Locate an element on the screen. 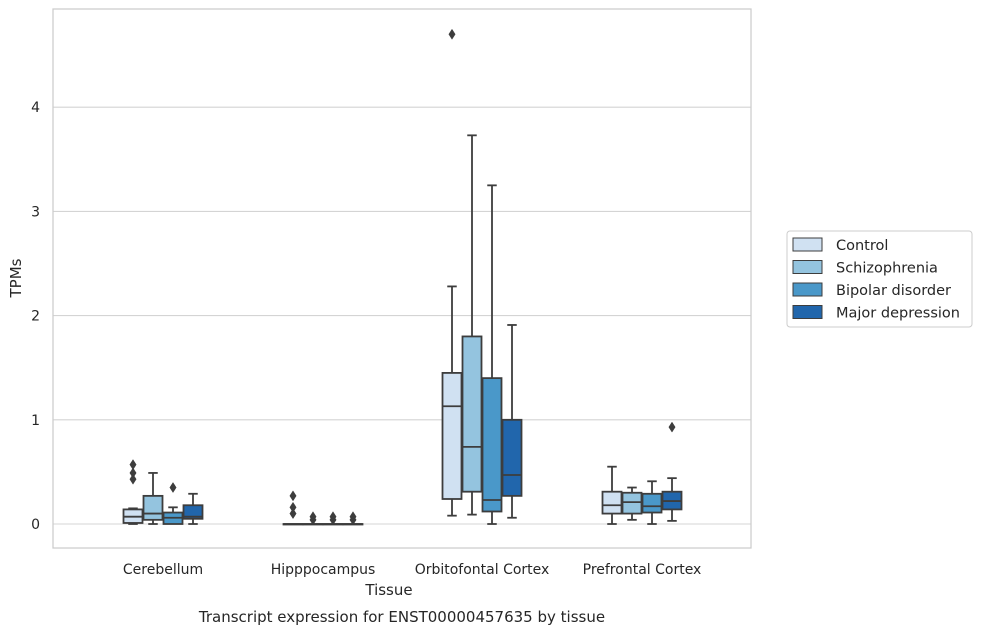  legend-label: Control is located at coordinates (862, 246).